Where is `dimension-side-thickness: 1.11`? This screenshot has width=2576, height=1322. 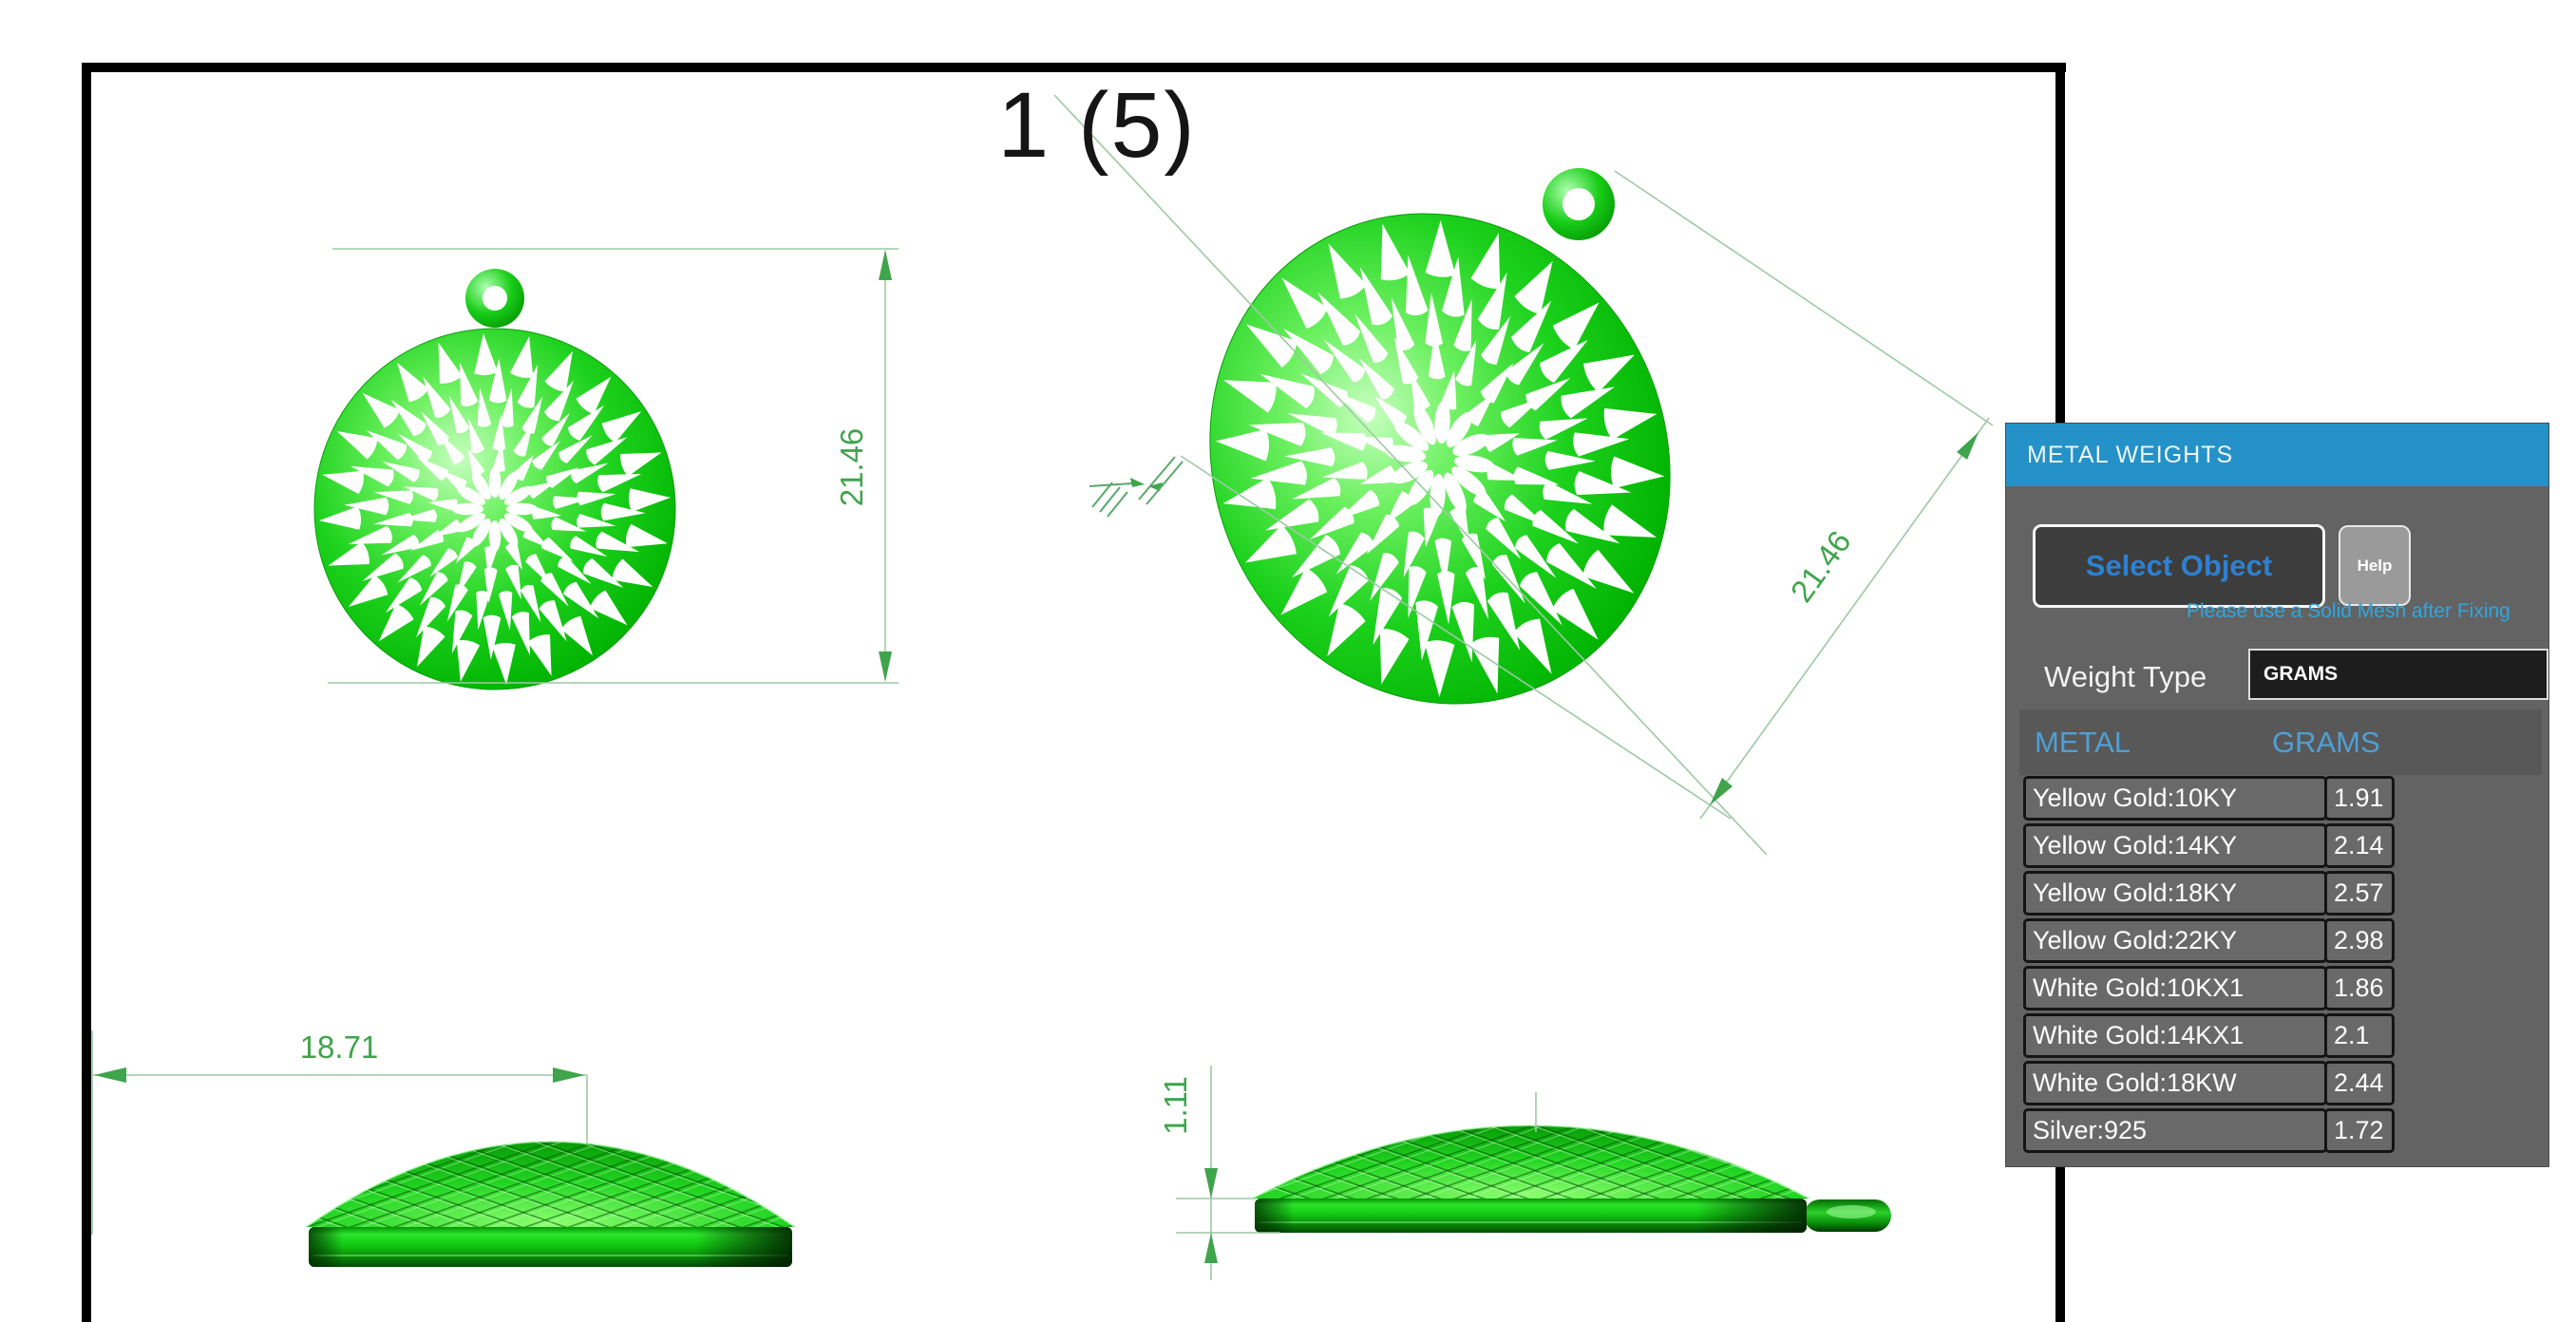 dimension-side-thickness: 1.11 is located at coordinates (1347, 1173).